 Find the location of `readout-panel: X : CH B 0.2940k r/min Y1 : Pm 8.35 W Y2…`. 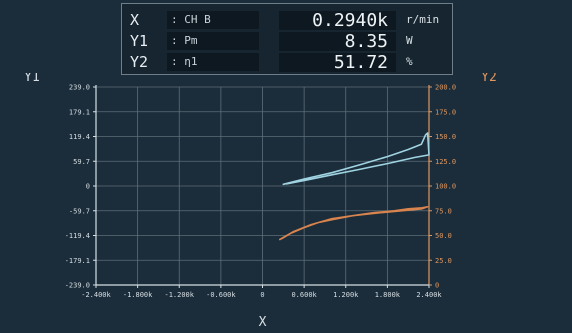

readout-panel: X : CH B 0.2940k r/min Y1 : Pm 8.35 W Y2… is located at coordinates (287, 39).